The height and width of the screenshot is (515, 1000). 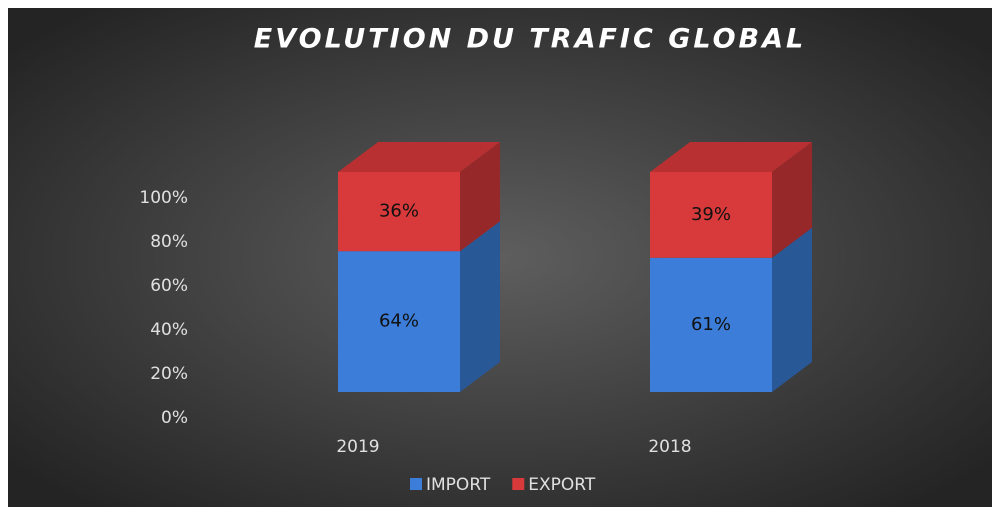 What do you see at coordinates (169, 330) in the screenshot?
I see `y-tick-label: 40%` at bounding box center [169, 330].